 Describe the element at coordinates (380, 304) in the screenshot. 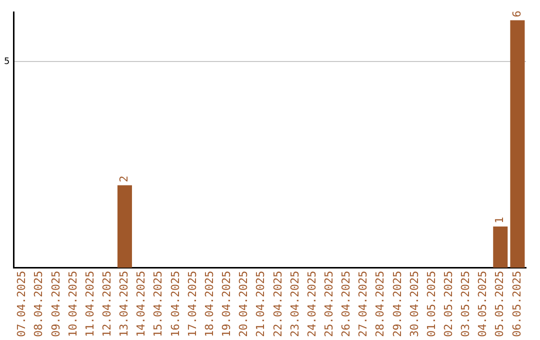

I see `x-tick-label: 28.04.2025` at that location.